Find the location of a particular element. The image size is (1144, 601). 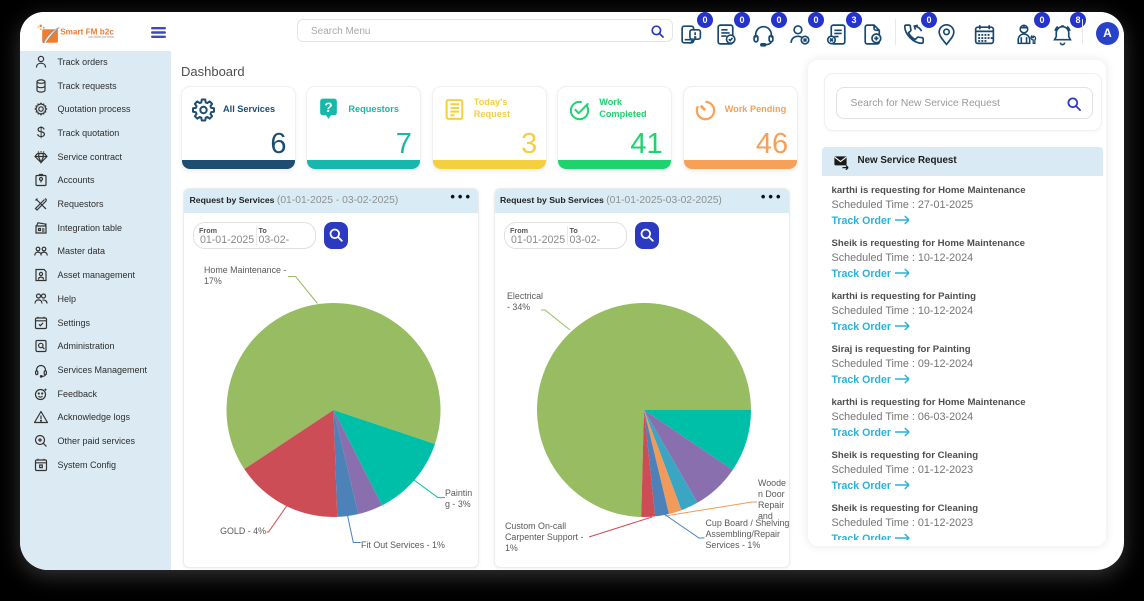

svg-text: smart facilities good services is located at coordinates (101, 37).